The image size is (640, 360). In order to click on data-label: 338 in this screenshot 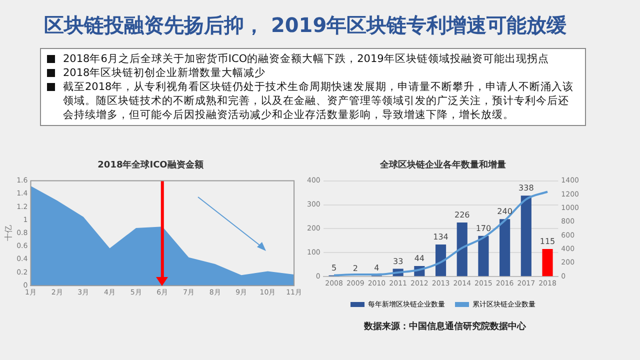, I will do `click(526, 188)`.